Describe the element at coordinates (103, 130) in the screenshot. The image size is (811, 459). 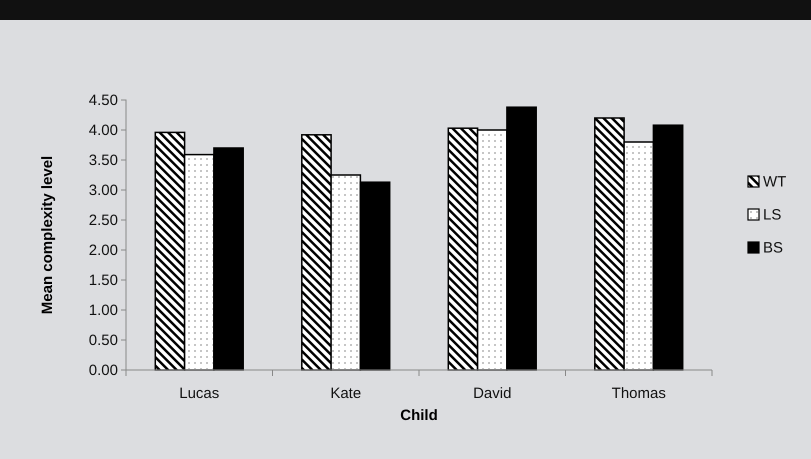
I see `y-tick-label: 4.00` at that location.